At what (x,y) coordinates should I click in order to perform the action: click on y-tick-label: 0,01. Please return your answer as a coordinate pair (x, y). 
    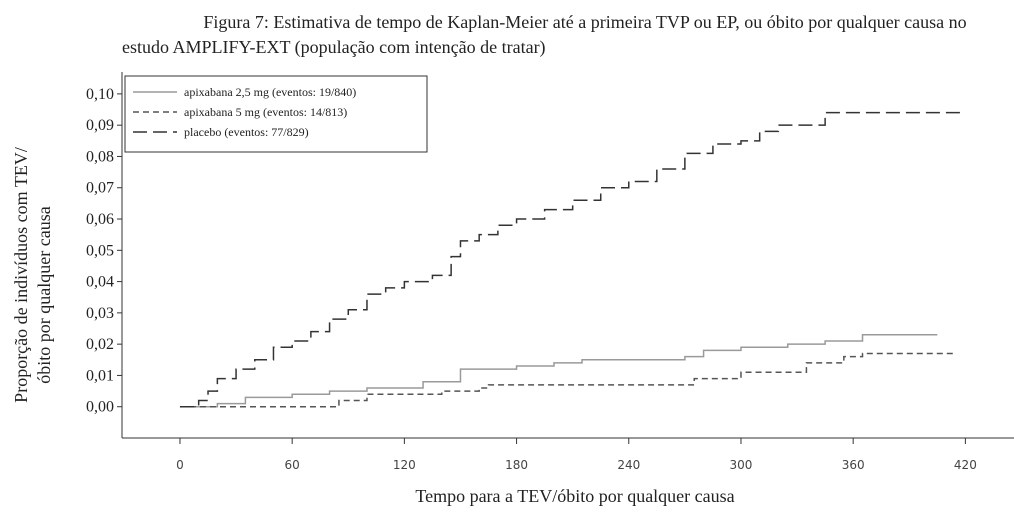
    Looking at the image, I should click on (100, 375).